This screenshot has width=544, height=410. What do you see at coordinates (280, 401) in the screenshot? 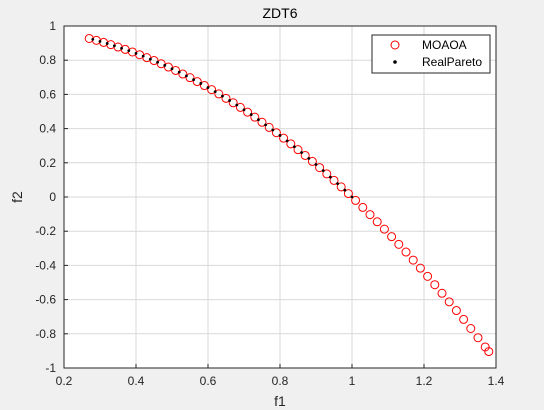
I see `x-axis-label: f1` at bounding box center [280, 401].